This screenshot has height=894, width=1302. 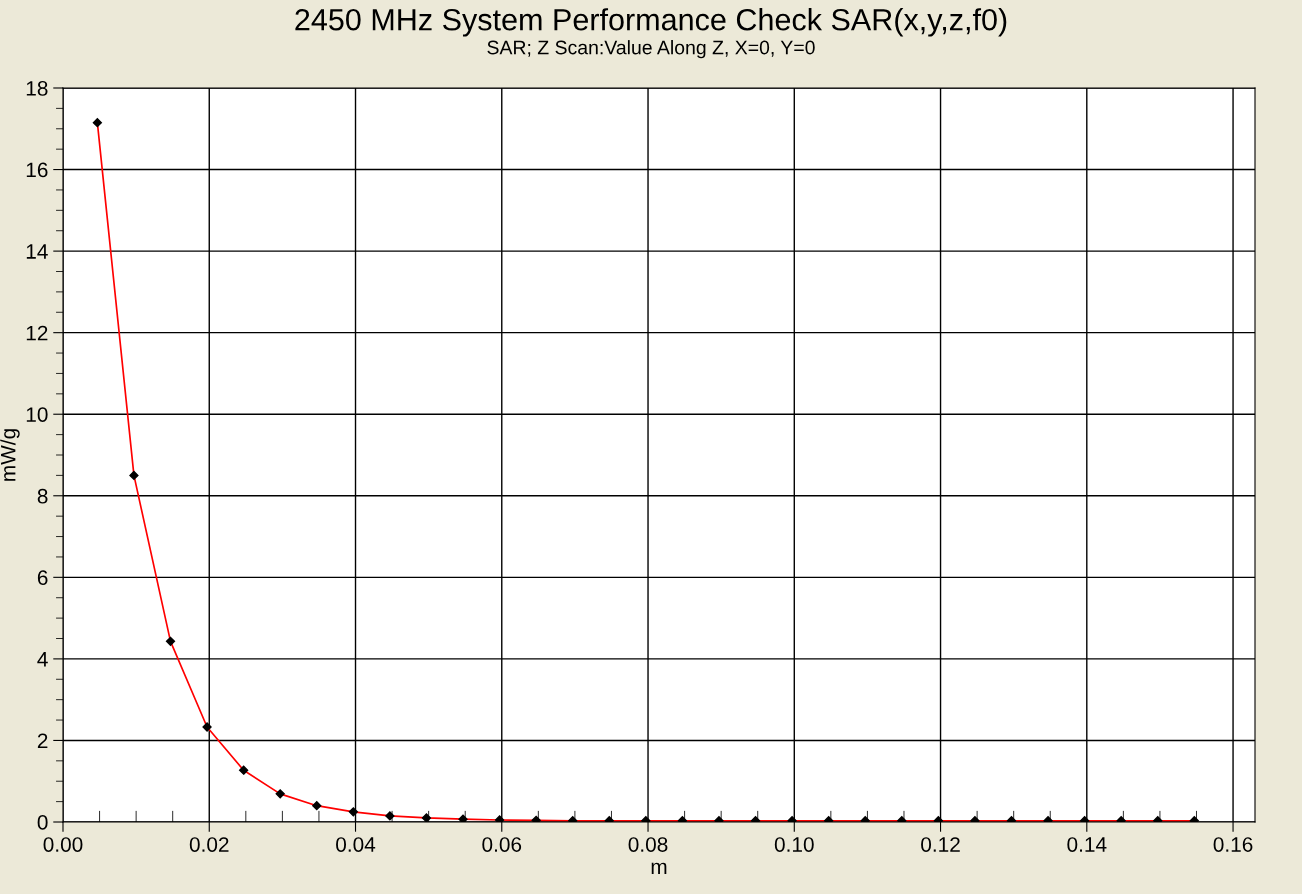 I want to click on x-tick-label: 0.12, so click(x=940, y=844).